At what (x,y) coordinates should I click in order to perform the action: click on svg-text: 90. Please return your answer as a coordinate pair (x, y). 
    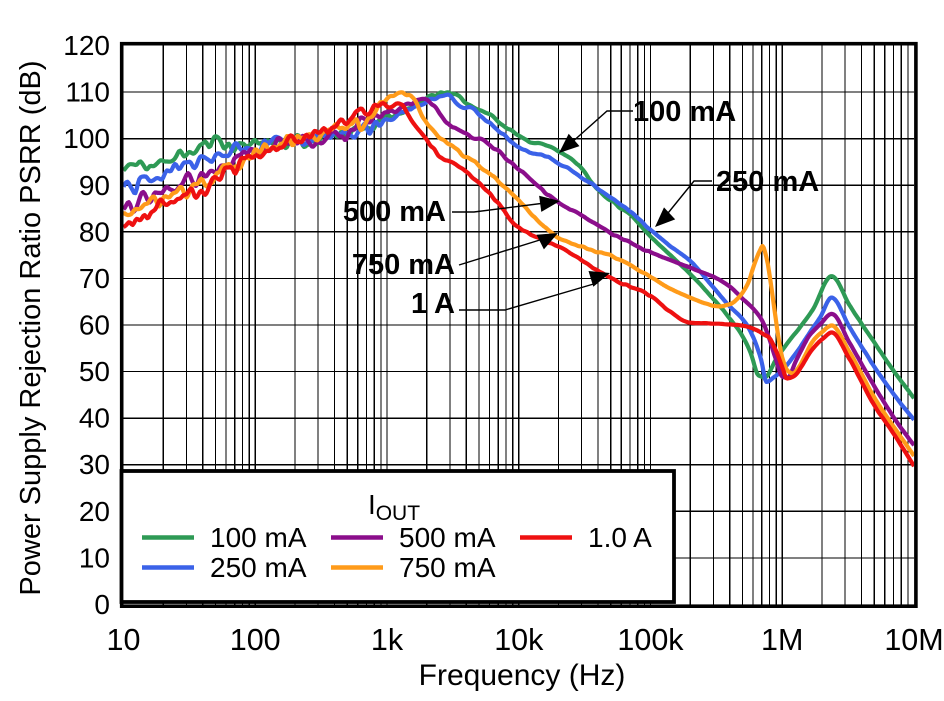
    Looking at the image, I should click on (94, 185).